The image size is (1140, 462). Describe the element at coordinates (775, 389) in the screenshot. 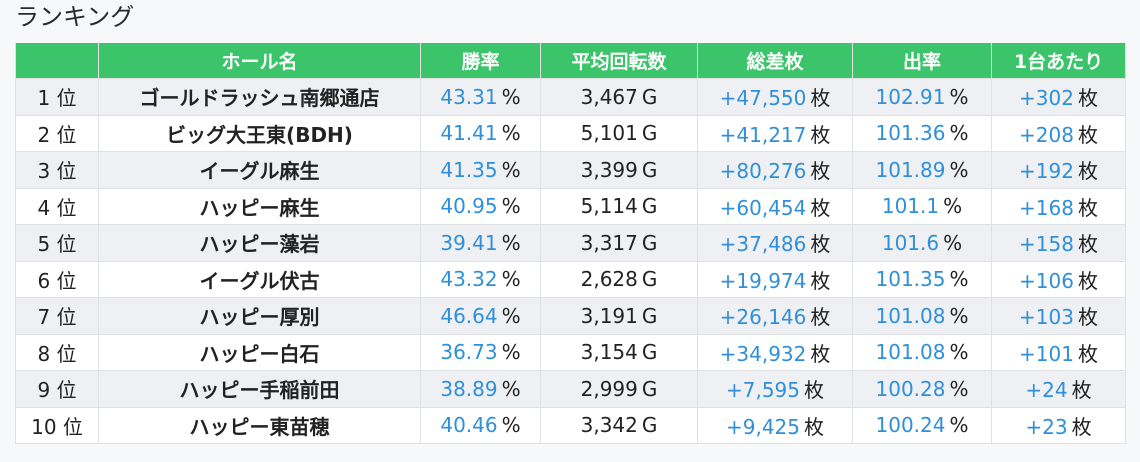

I see `total-diff-cell: +7,595 枚` at that location.